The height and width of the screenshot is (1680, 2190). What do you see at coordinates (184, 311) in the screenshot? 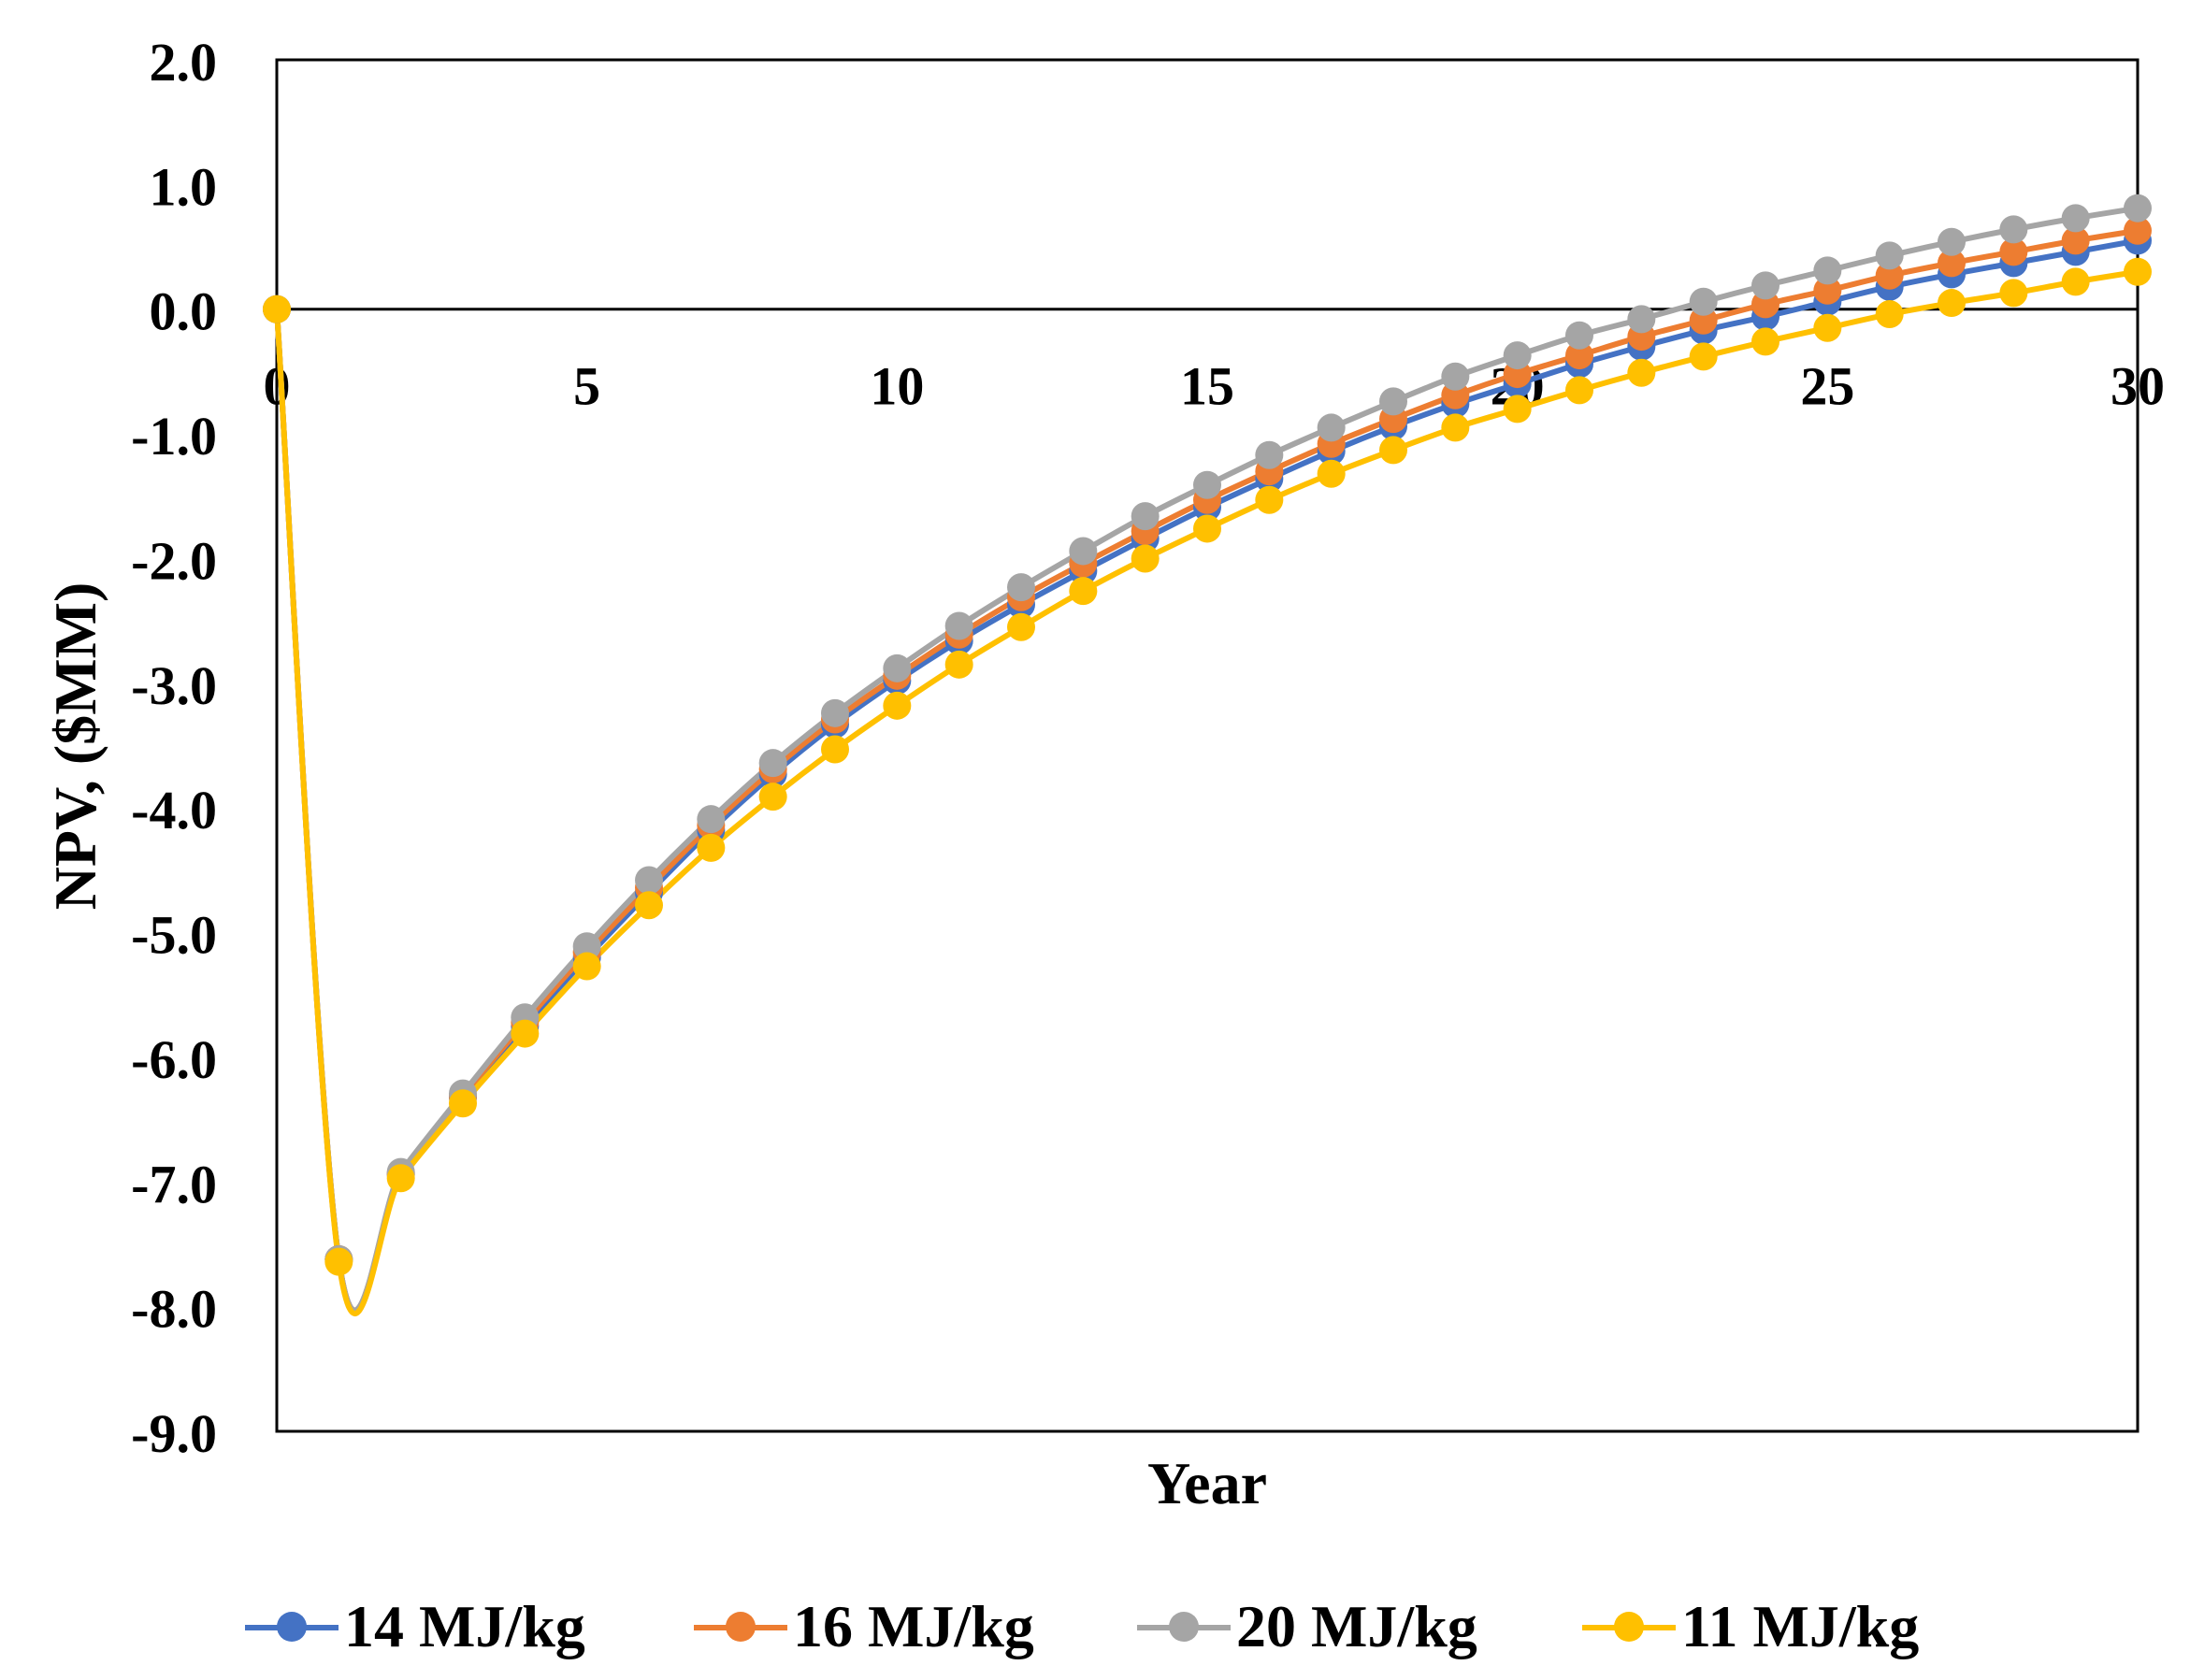
I see `y-tick-label: 0.0` at bounding box center [184, 311].